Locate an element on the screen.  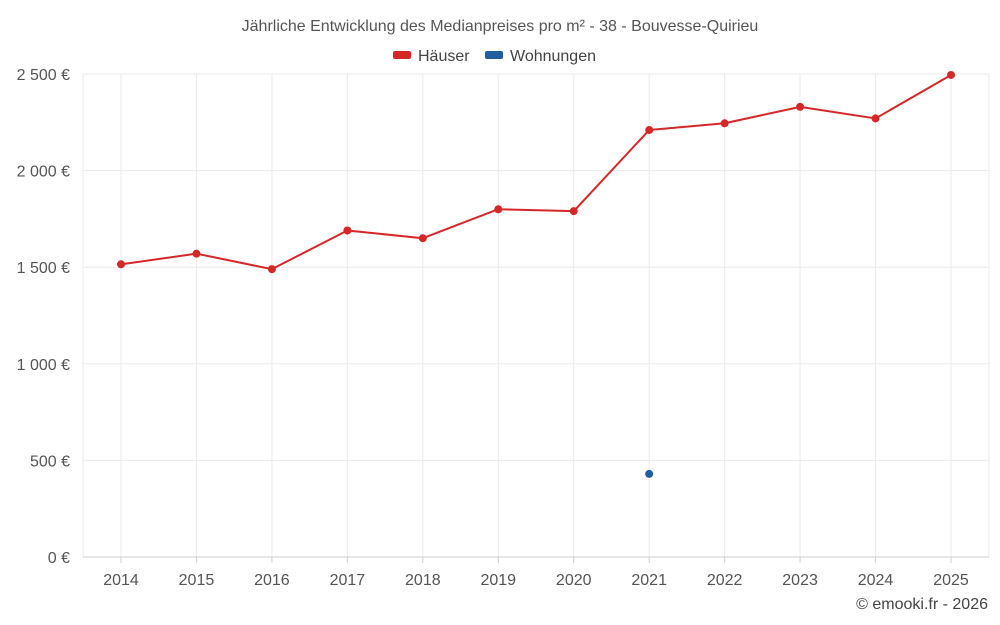
credit: © emooki.fr - 2026 is located at coordinates (922, 604).